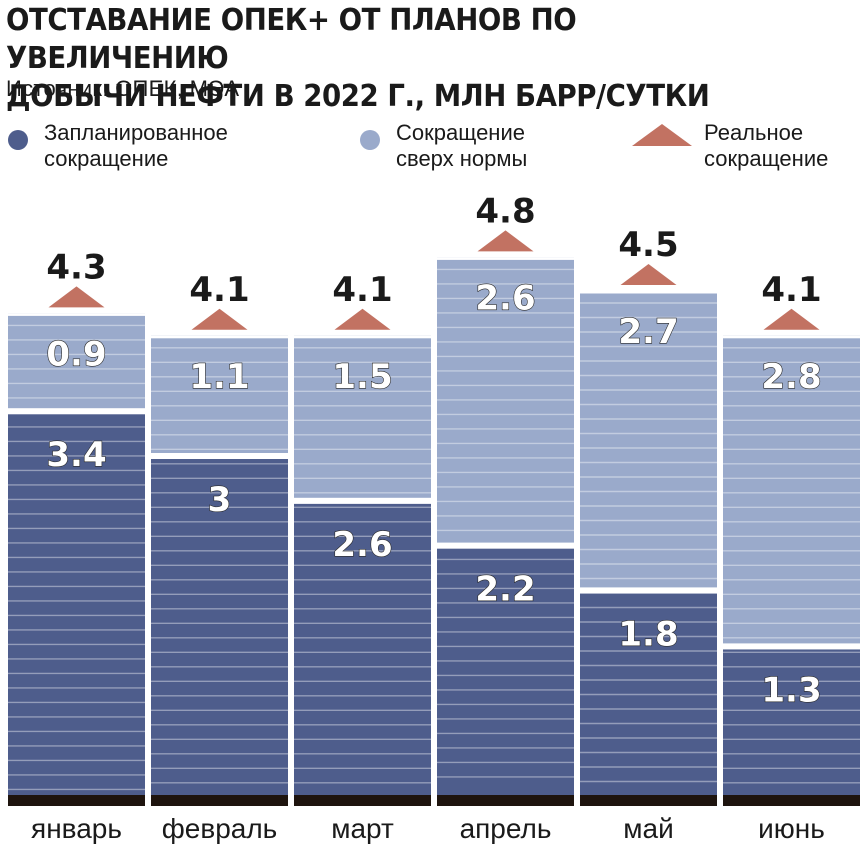 This screenshot has height=850, width=866. What do you see at coordinates (791, 828) in the screenshot?
I see `x-tick-label-6: июнь` at bounding box center [791, 828].